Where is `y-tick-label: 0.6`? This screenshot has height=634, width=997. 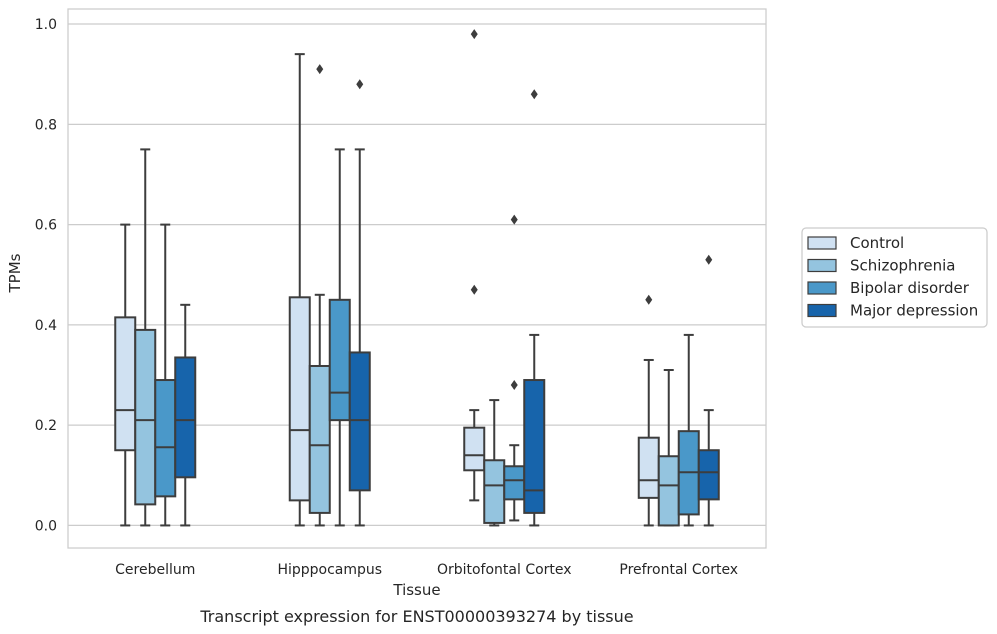
y-tick-label: 0.6 is located at coordinates (46, 226).